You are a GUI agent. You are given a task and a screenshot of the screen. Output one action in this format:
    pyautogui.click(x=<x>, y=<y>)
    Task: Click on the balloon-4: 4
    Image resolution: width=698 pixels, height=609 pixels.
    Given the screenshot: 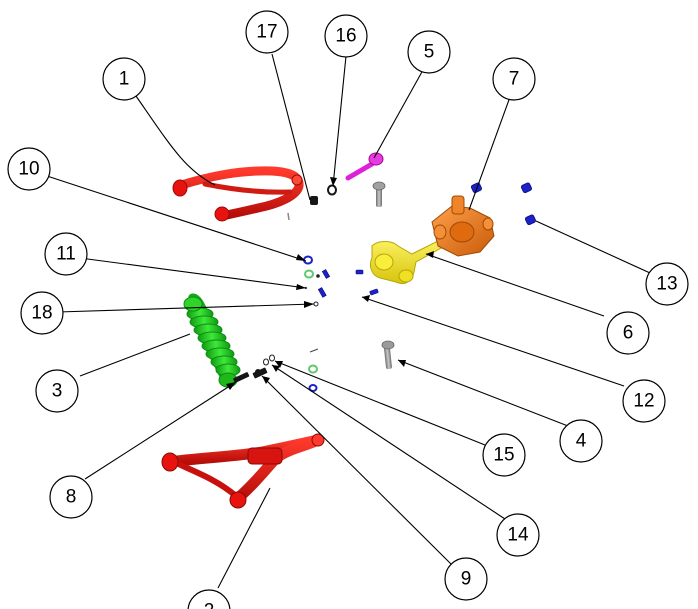 What is the action you would take?
    pyautogui.click(x=581, y=441)
    